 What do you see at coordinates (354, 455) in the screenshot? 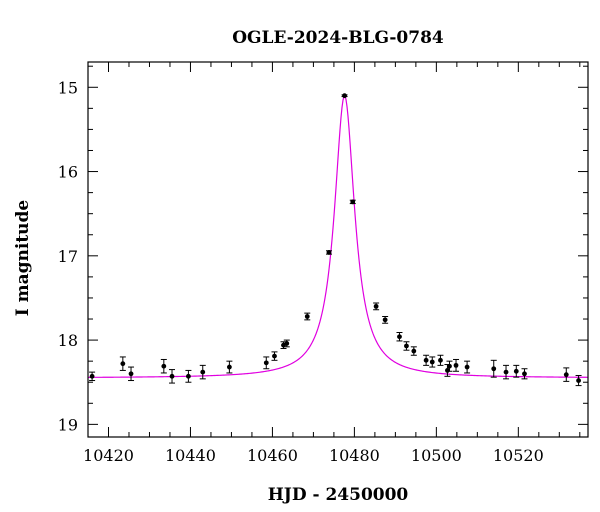
I see `x-tick-label: 10480` at bounding box center [354, 455].